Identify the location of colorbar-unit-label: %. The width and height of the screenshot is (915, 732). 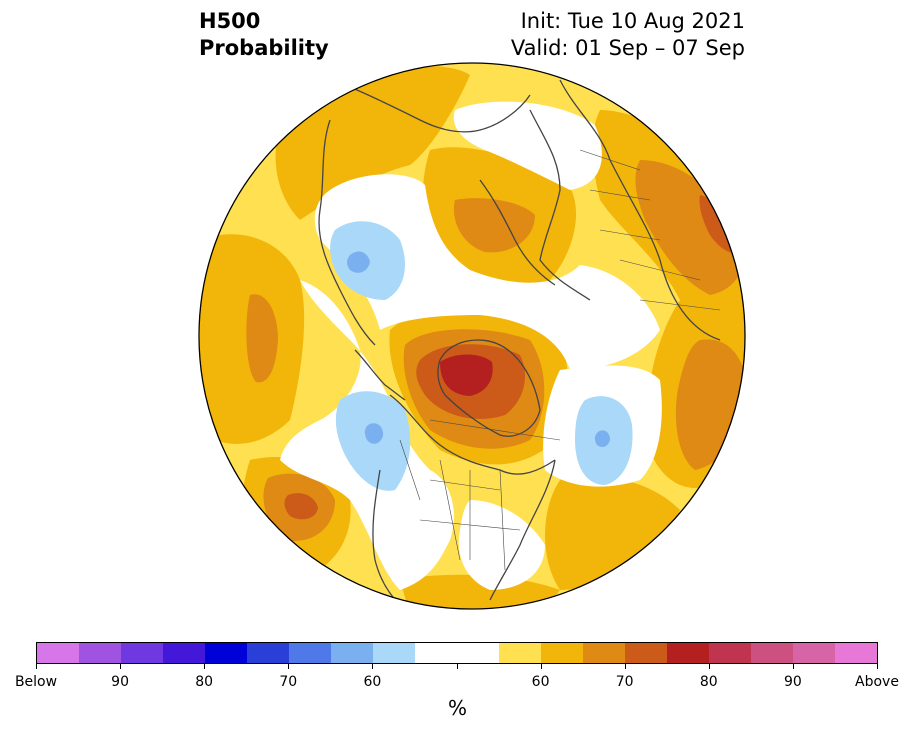
(457, 708).